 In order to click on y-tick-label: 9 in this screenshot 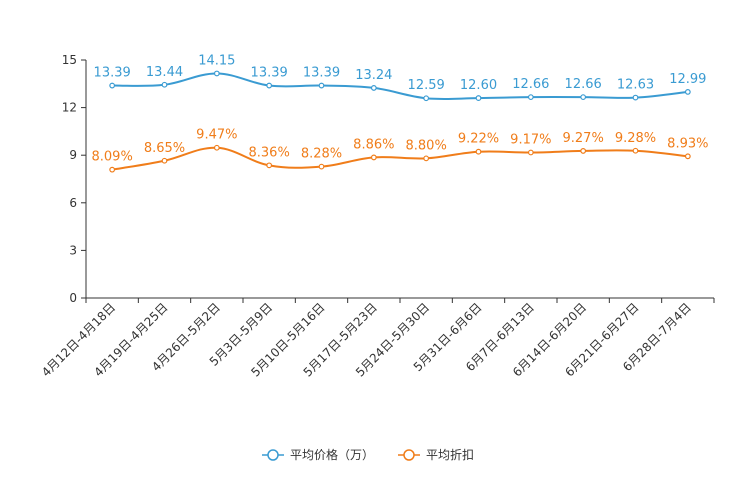, I will do `click(73, 155)`.